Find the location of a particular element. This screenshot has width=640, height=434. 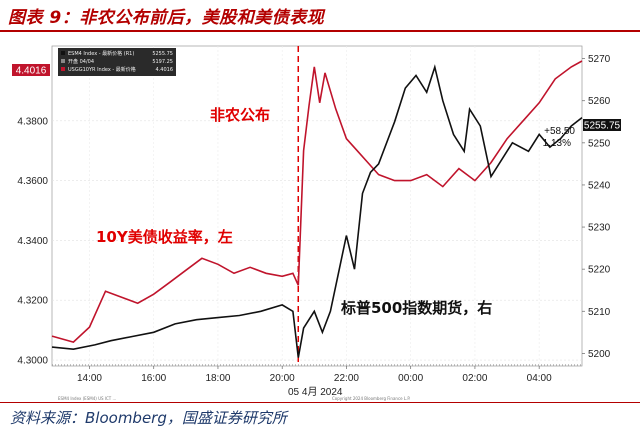

title-rule is located at coordinates (320, 31).